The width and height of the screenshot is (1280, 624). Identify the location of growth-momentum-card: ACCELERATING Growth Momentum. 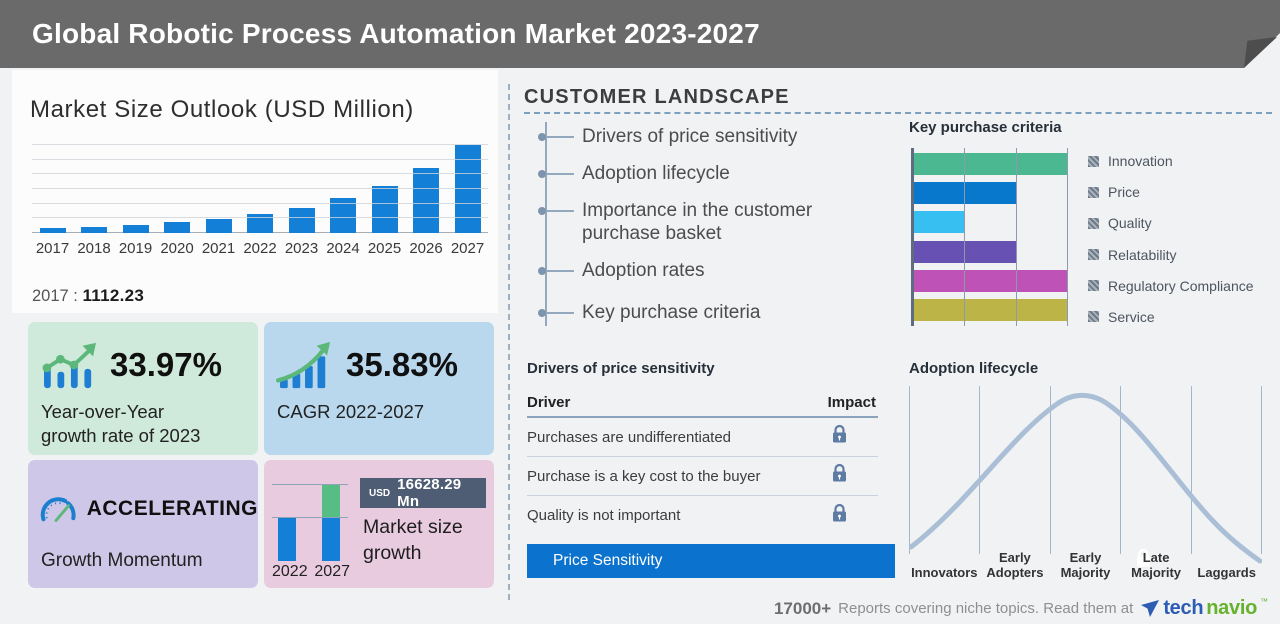
(143, 524).